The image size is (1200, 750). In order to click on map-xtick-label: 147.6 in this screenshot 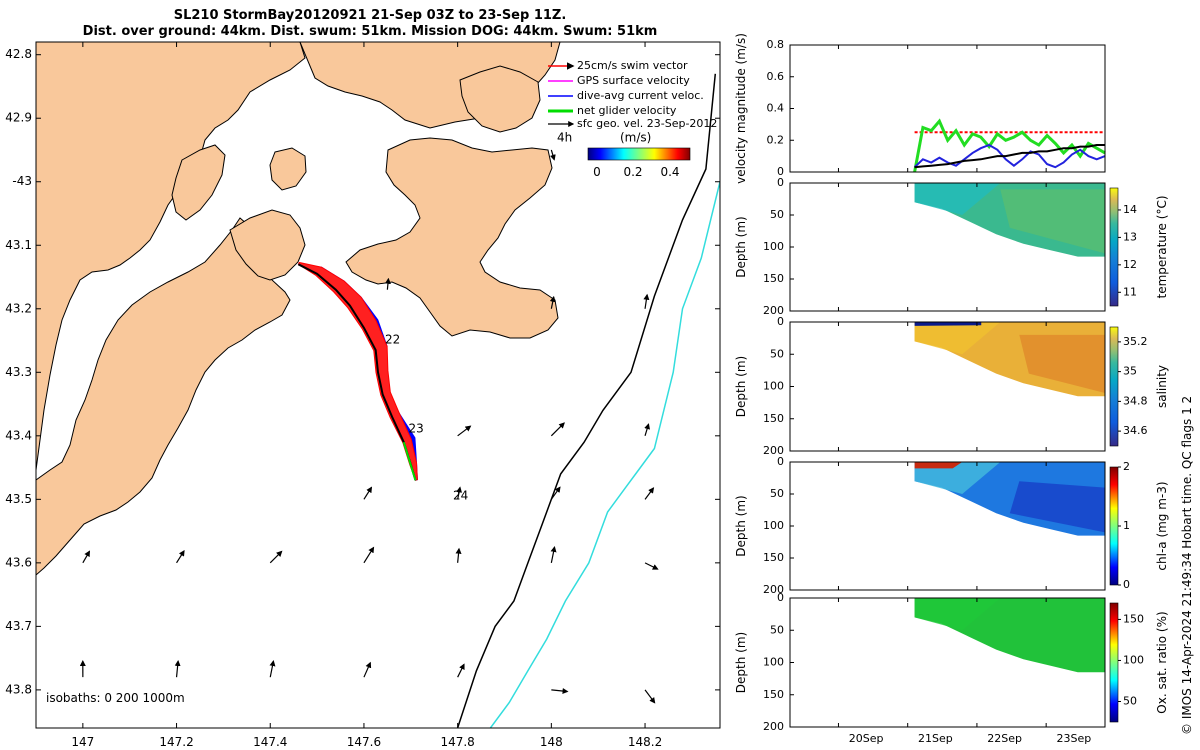, I will do `click(364, 742)`.